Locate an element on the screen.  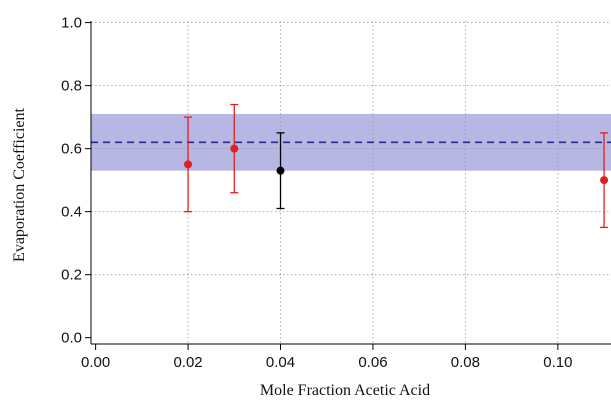
y-tick-label: 0.8 is located at coordinates (71, 86).